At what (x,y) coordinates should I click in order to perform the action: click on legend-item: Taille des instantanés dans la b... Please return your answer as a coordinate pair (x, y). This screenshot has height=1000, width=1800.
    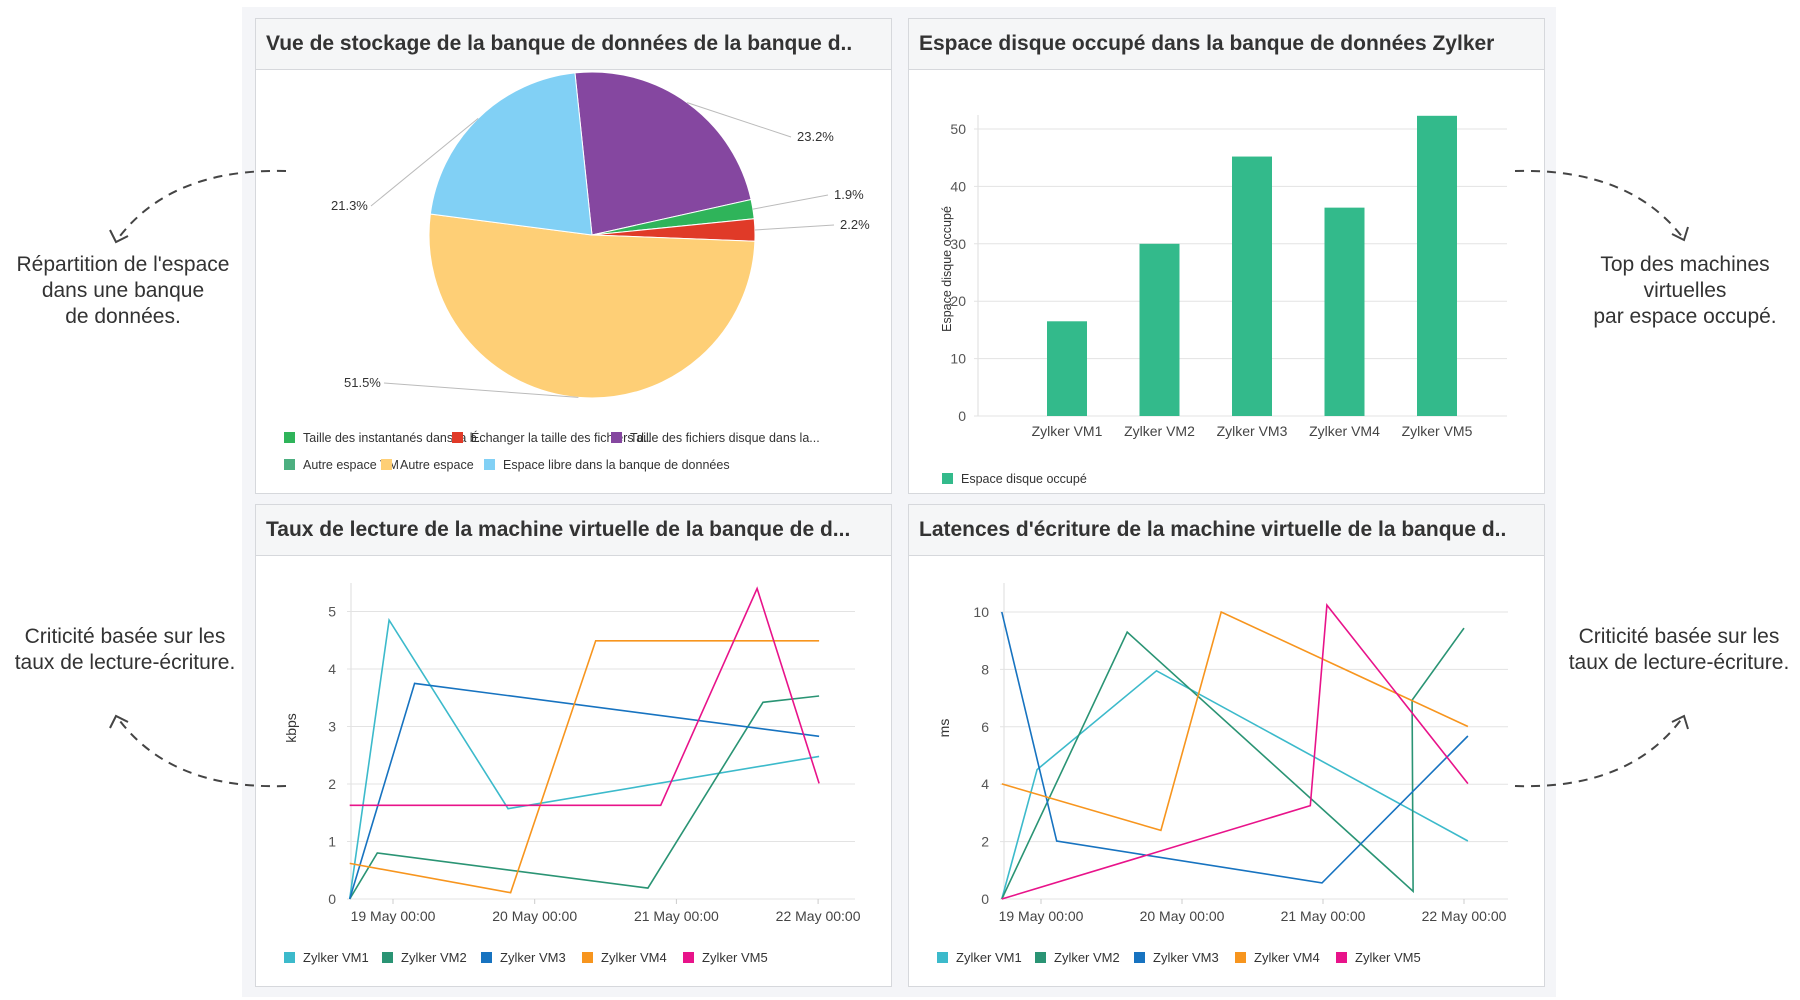
    Looking at the image, I should click on (393, 438).